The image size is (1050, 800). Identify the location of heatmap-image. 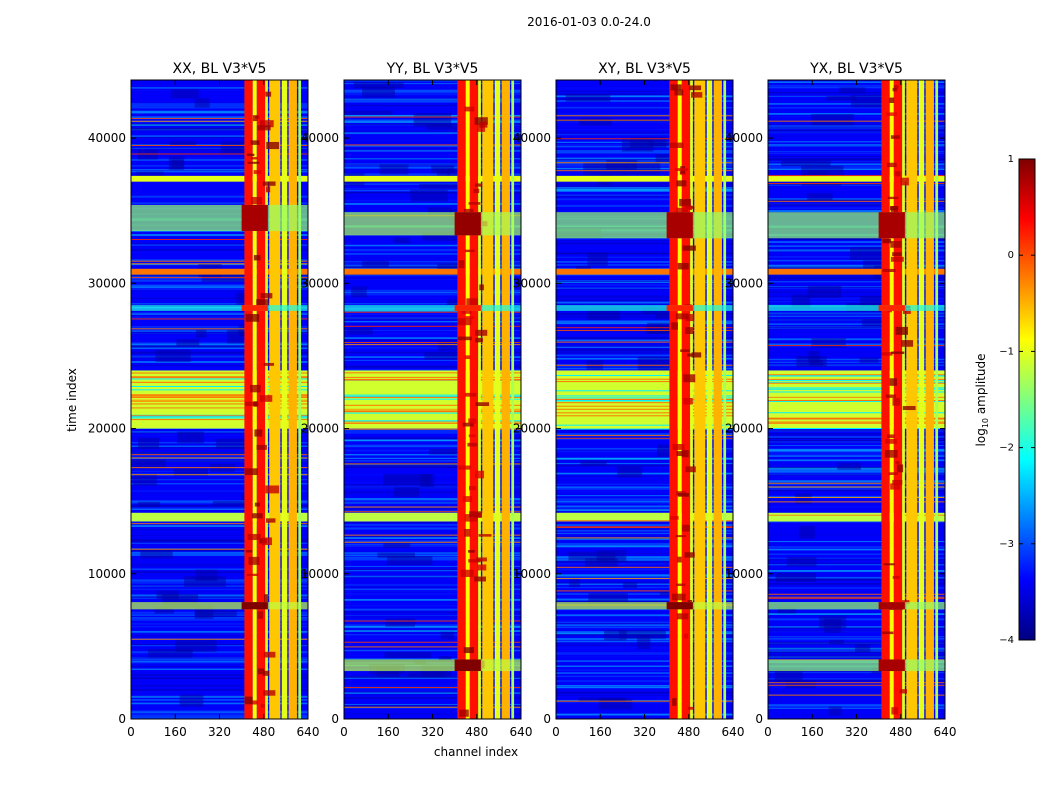
(644, 399).